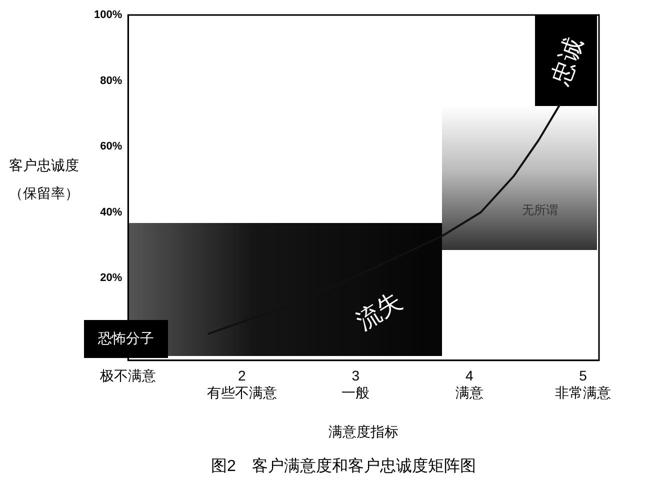  I want to click on y-tick-label: 20%, so click(111, 278).